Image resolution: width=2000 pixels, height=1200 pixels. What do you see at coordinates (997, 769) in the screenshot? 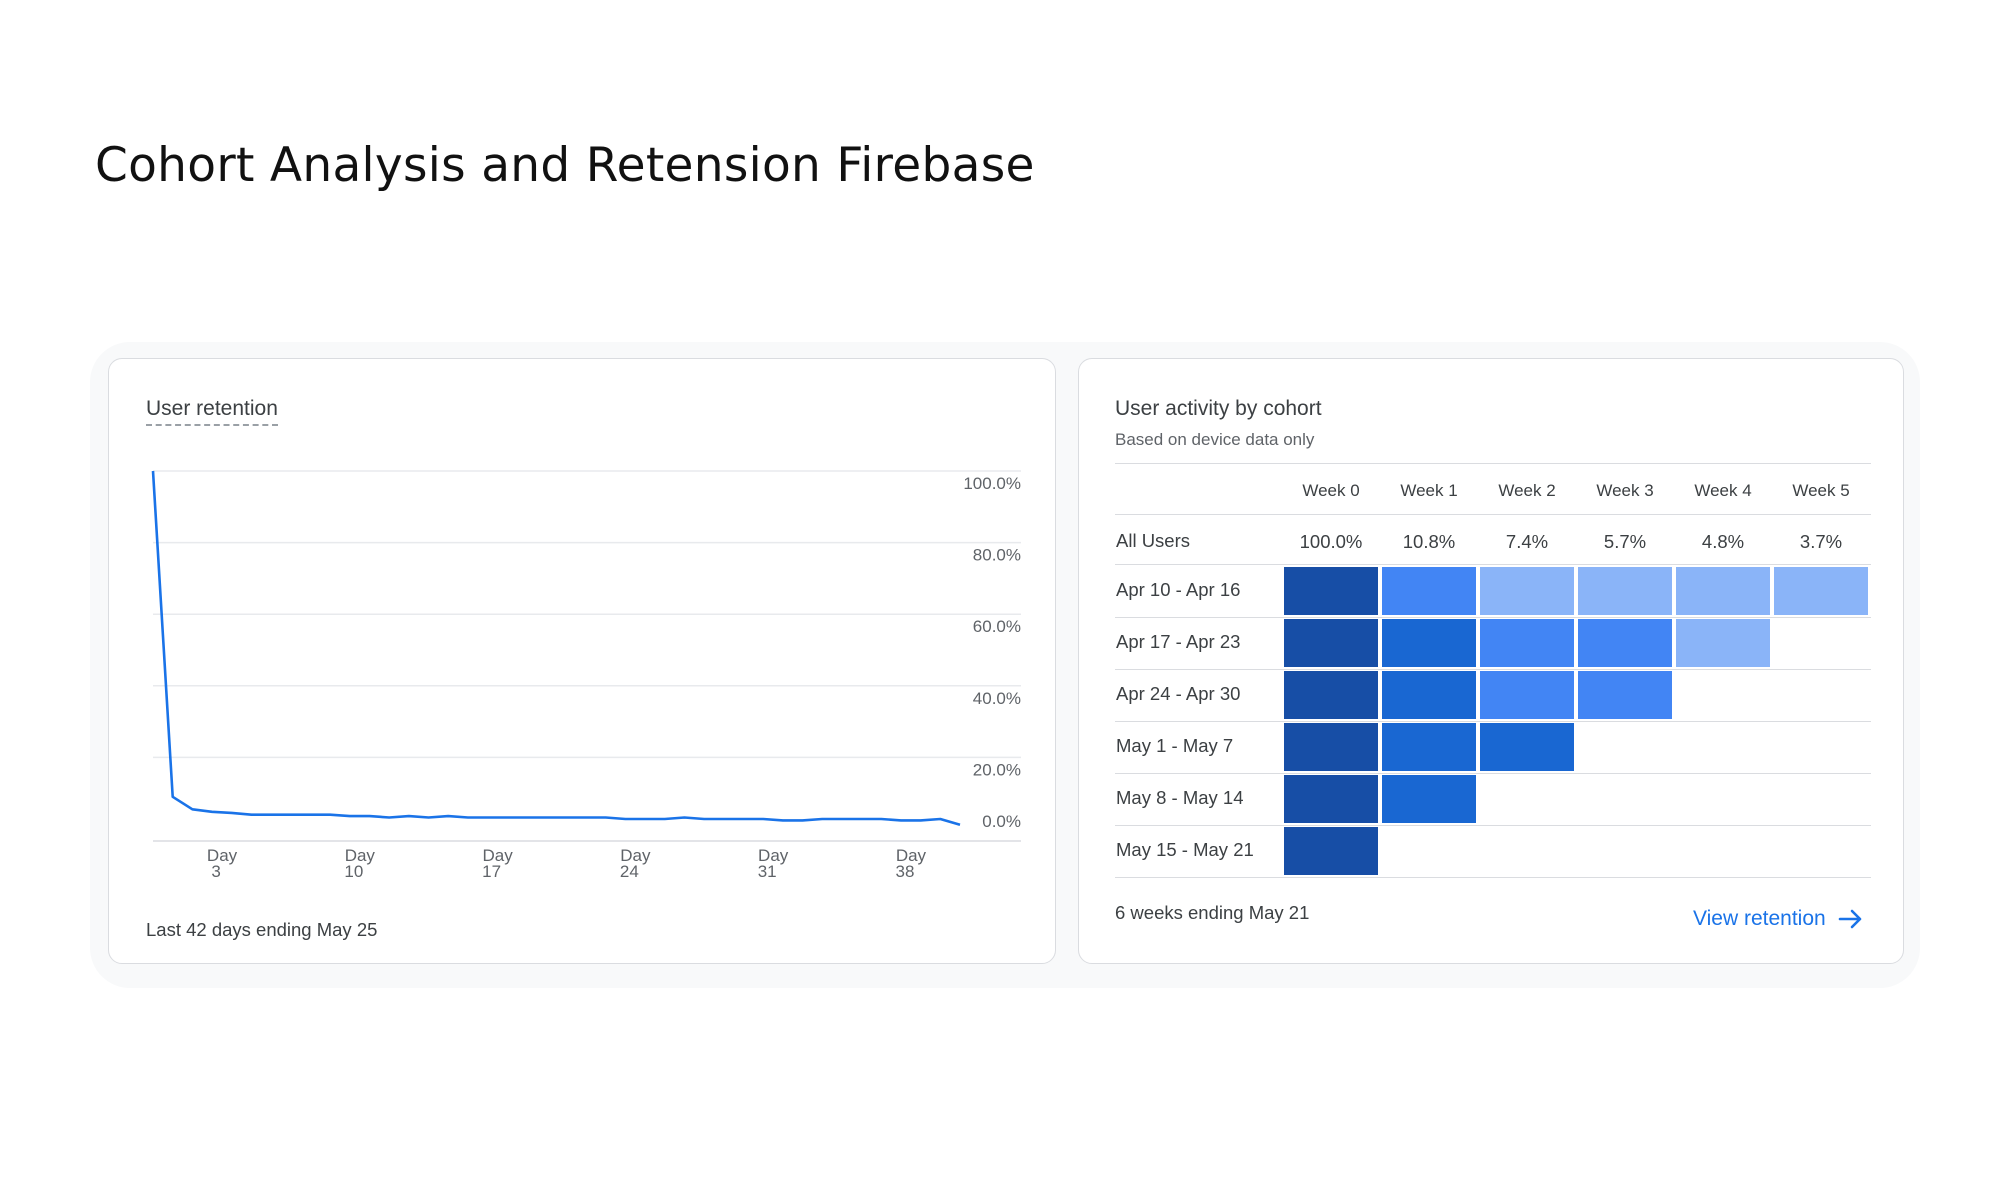
I see `y-tick-label: 20.0%` at bounding box center [997, 769].